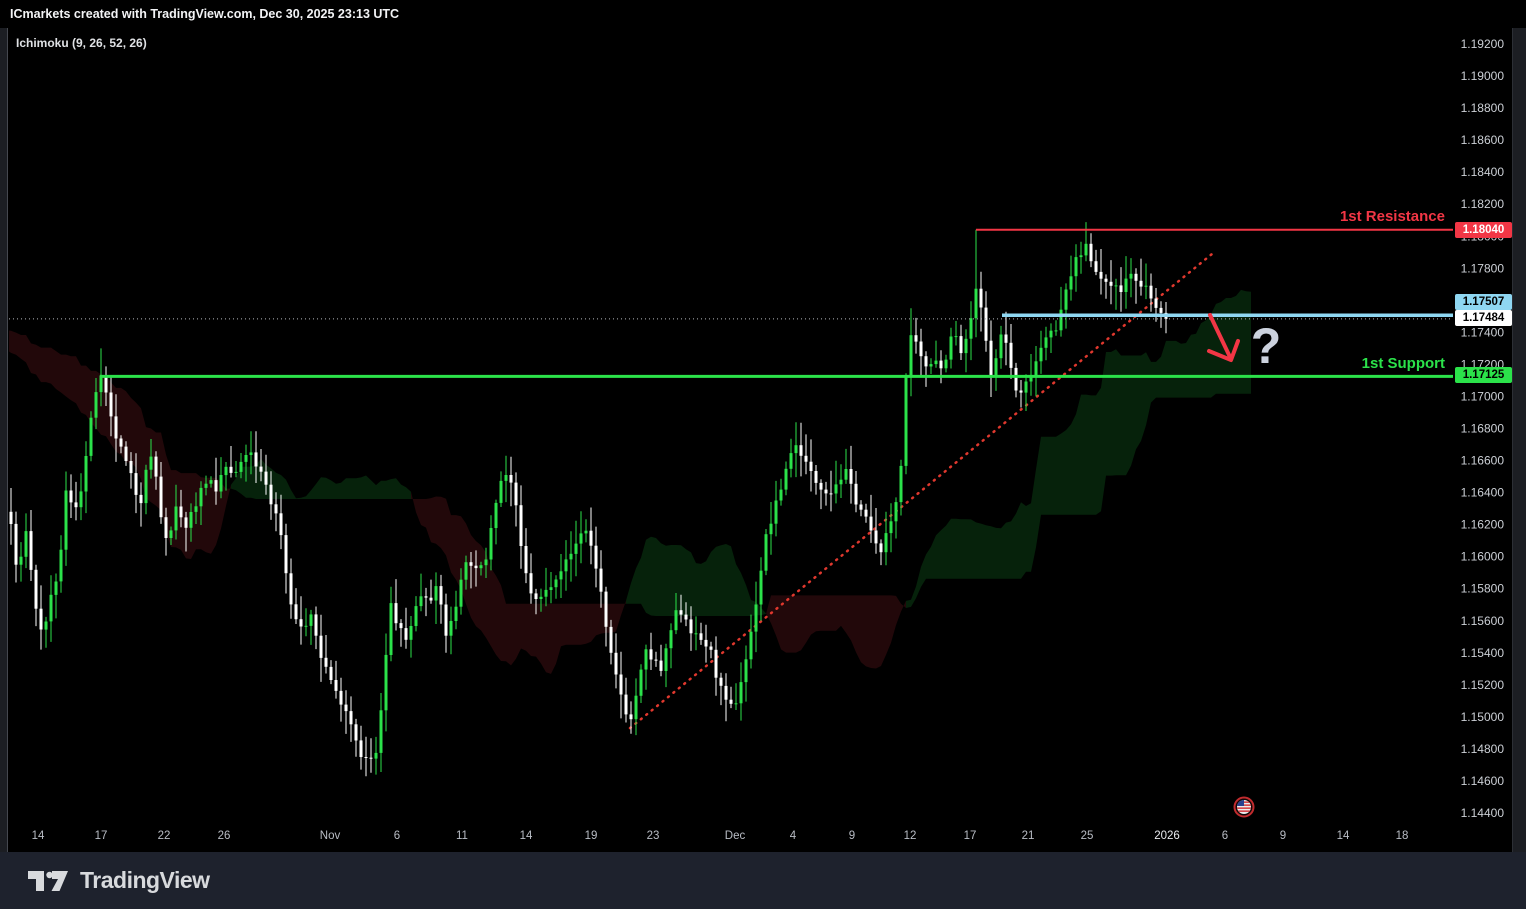 This screenshot has height=909, width=1526. What do you see at coordinates (1483, 172) in the screenshot?
I see `price-tick: 1.18400` at bounding box center [1483, 172].